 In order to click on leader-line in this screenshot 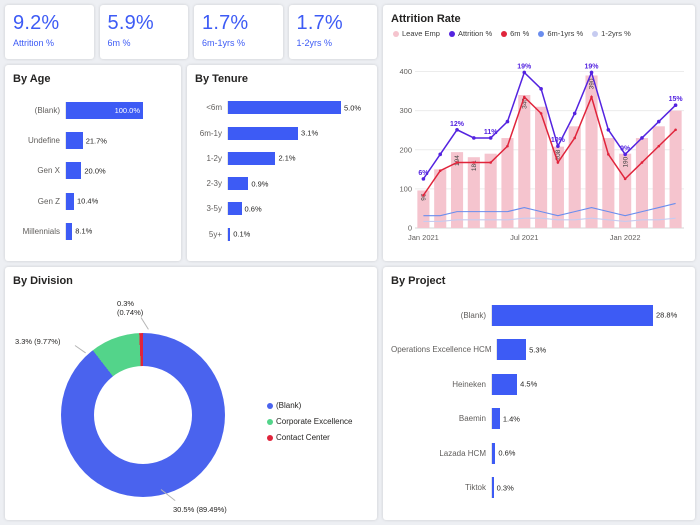, I will do `click(80, 349)`.